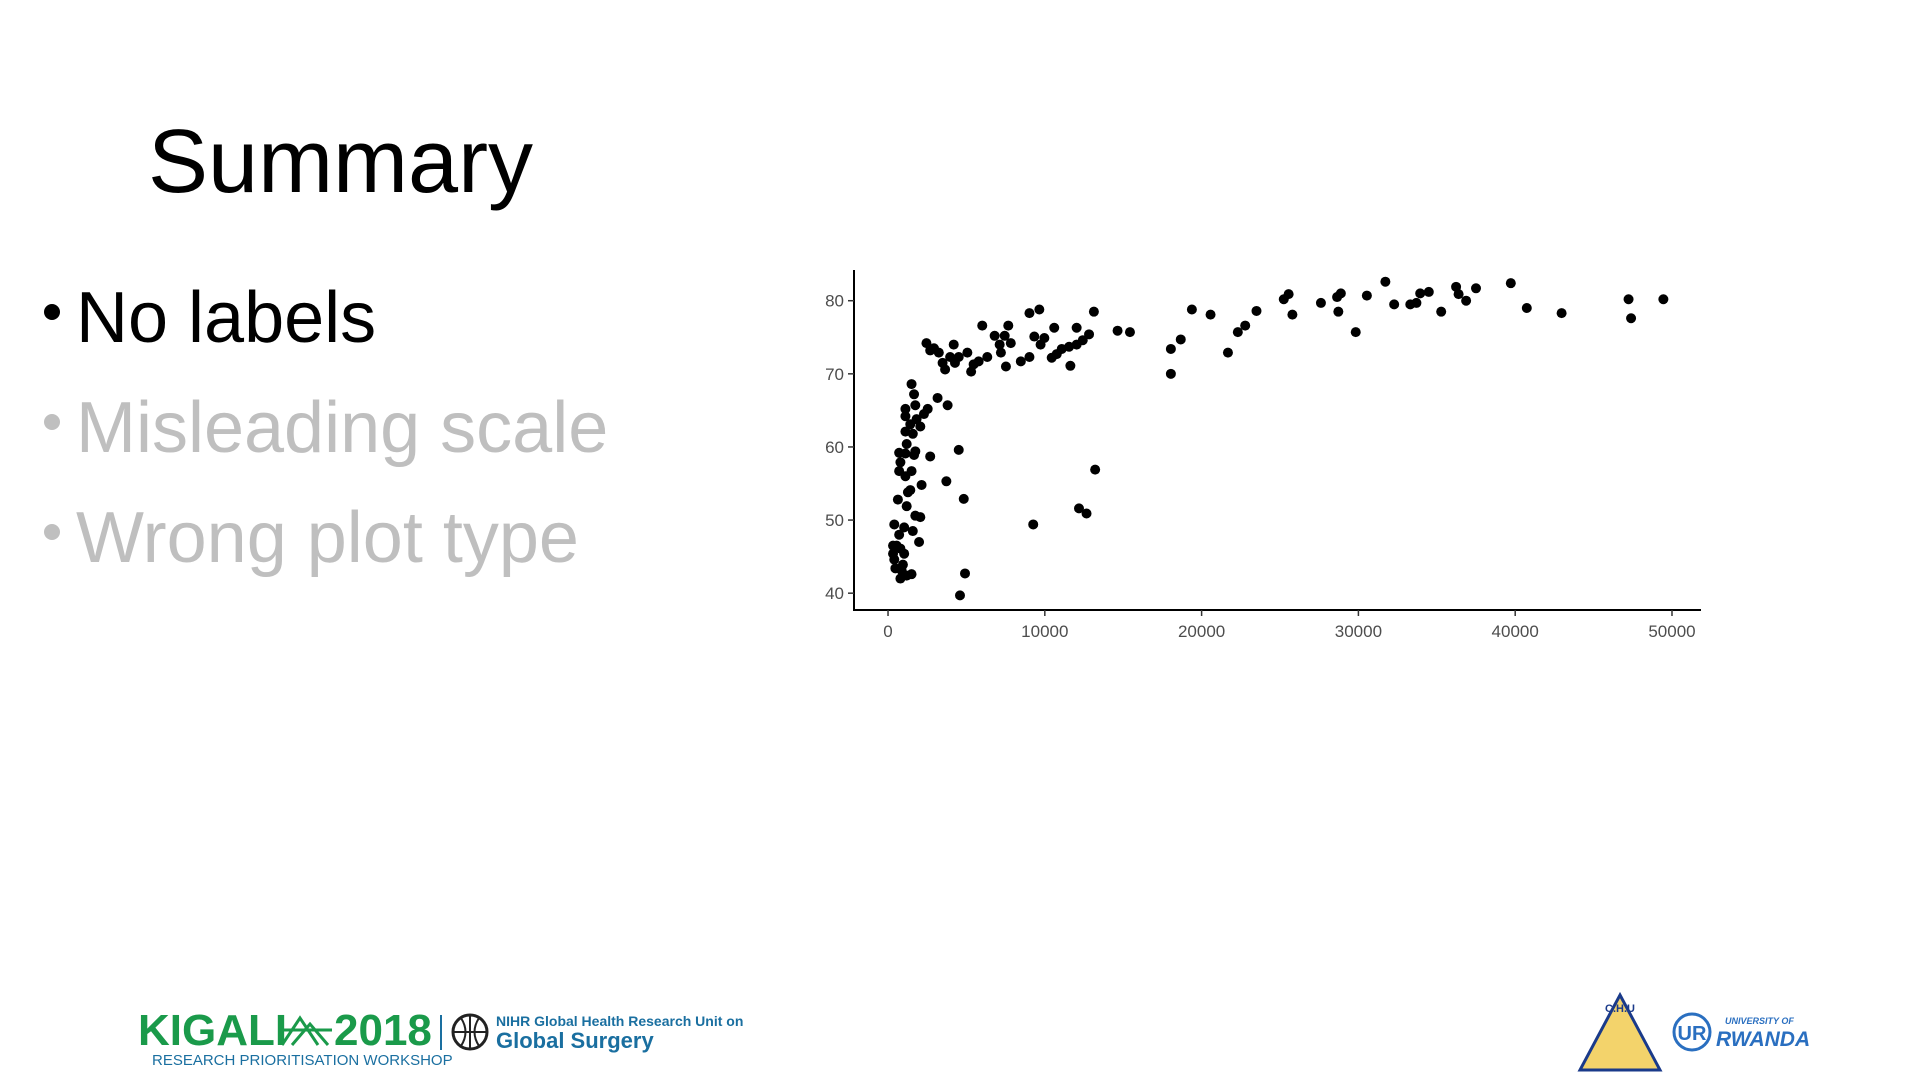  What do you see at coordinates (306, 1030) in the screenshot?
I see `kigali-icon` at bounding box center [306, 1030].